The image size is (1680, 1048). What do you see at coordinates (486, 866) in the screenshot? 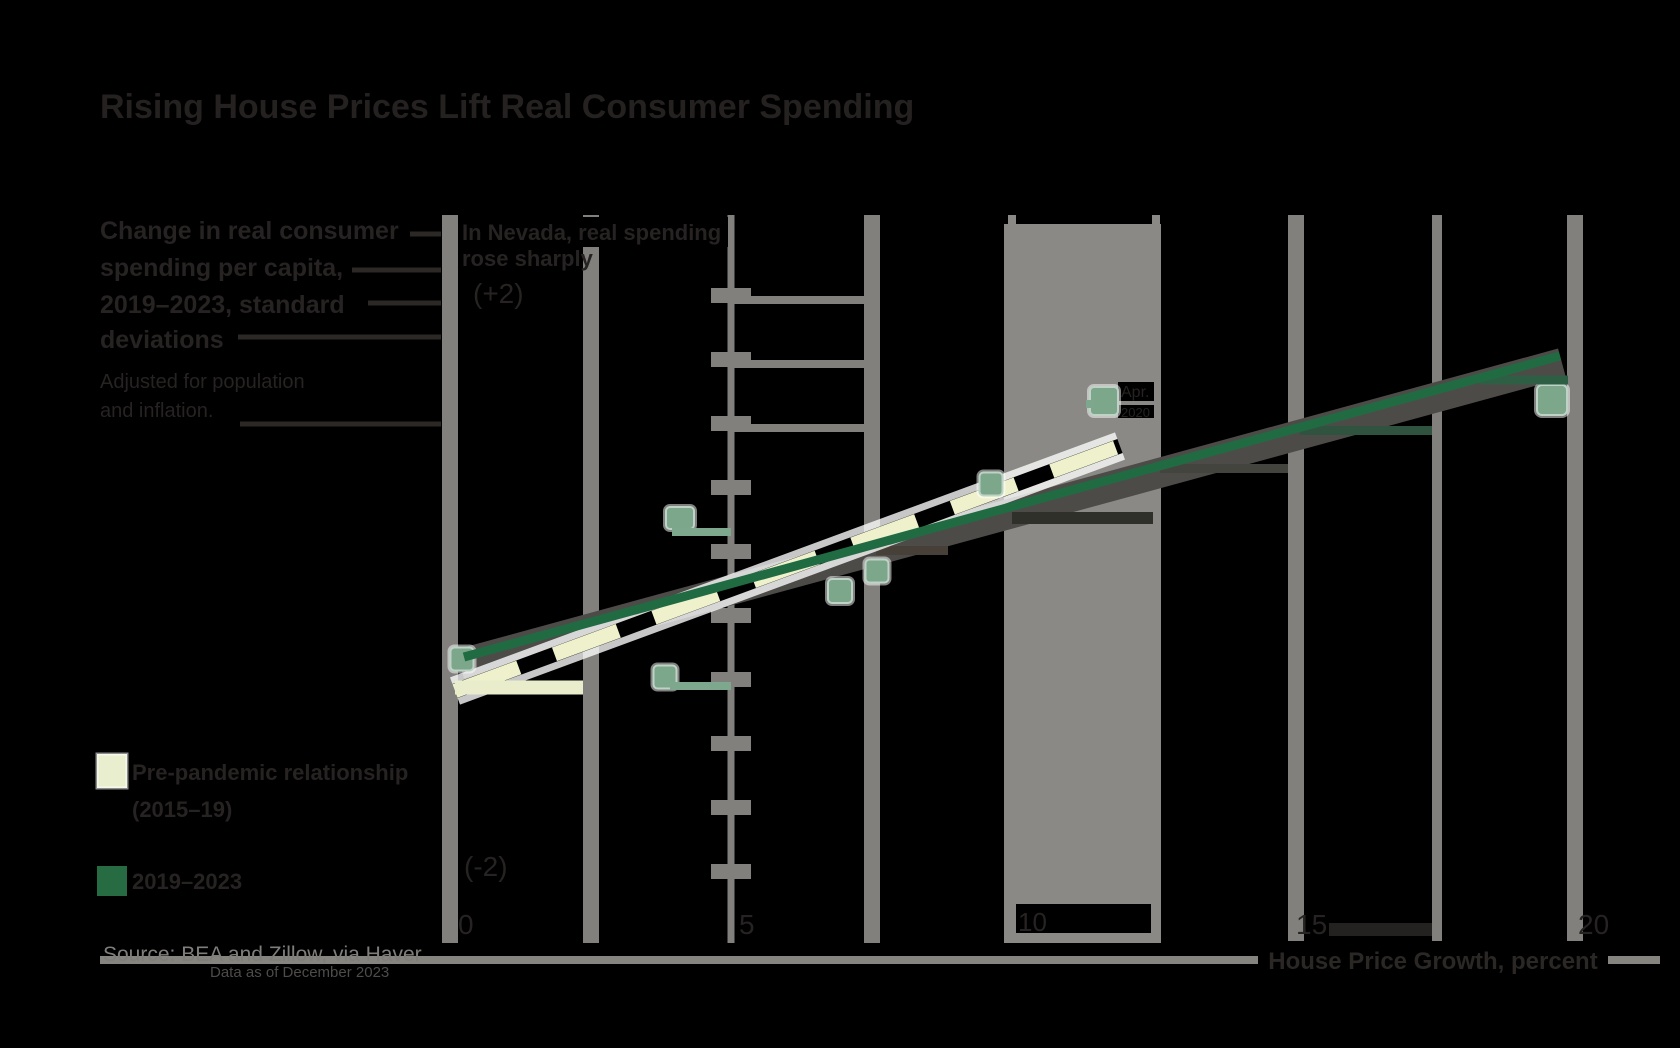
I see `svg-text: (-2)` at bounding box center [486, 866].